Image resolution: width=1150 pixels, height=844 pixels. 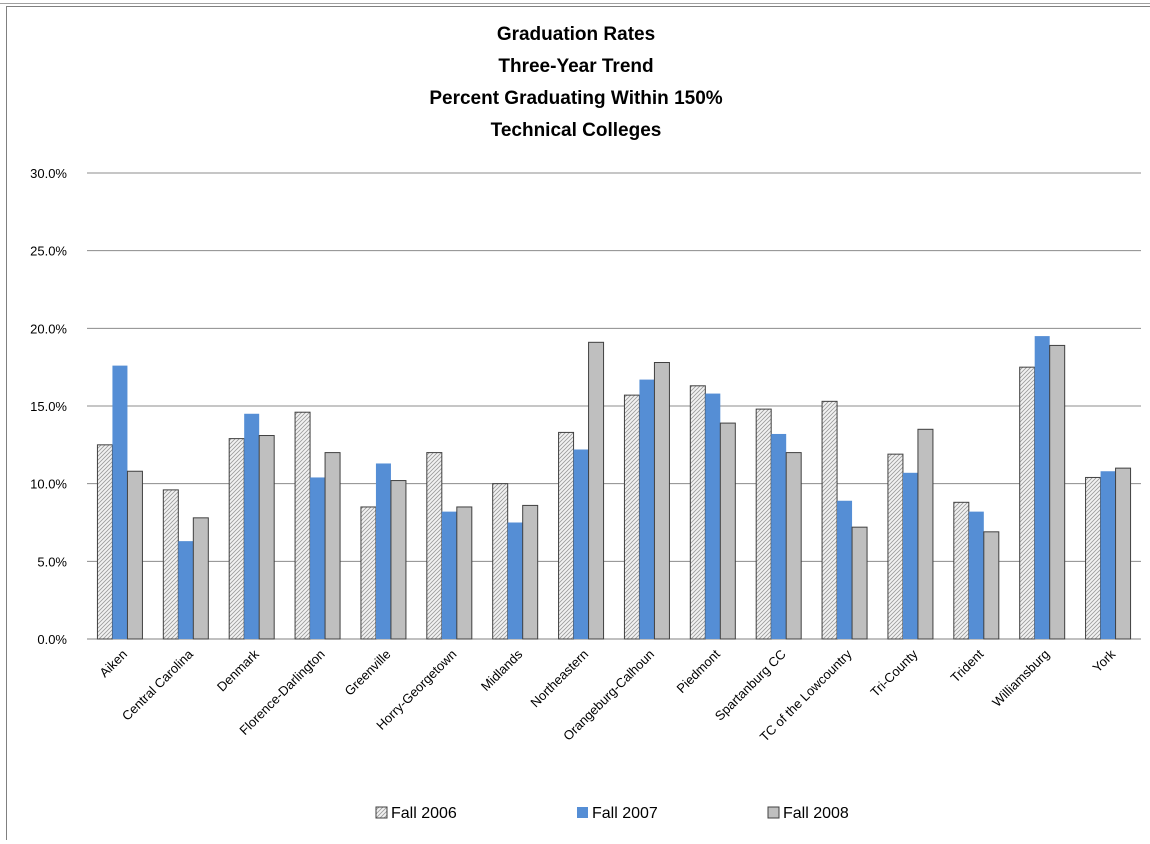 I want to click on y-tick-label: 0.0%, so click(x=52, y=639).